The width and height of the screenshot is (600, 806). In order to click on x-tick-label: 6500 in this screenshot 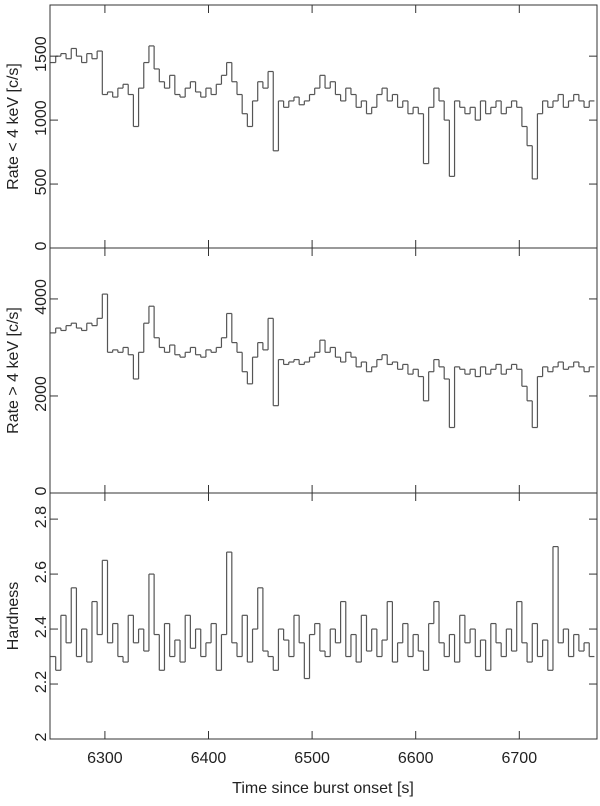, I will do `click(312, 758)`.